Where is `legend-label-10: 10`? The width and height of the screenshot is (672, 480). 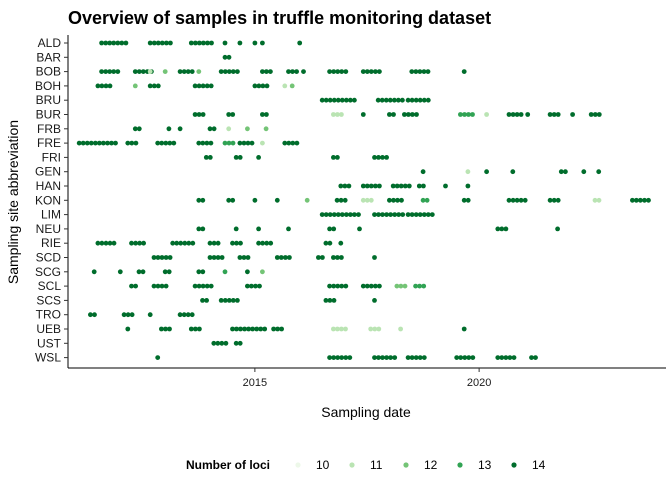 legend-label-10: 10 is located at coordinates (323, 465).